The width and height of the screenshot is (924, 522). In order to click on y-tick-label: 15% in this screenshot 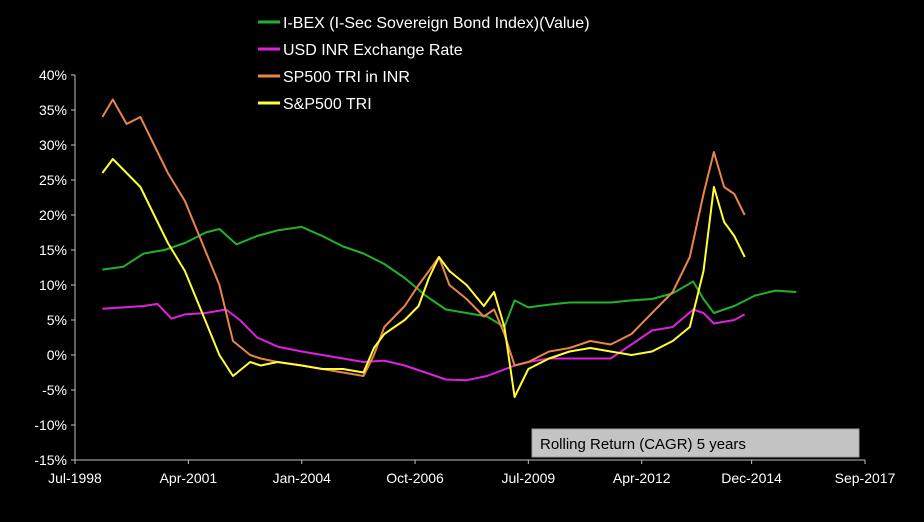, I will do `click(53, 250)`.